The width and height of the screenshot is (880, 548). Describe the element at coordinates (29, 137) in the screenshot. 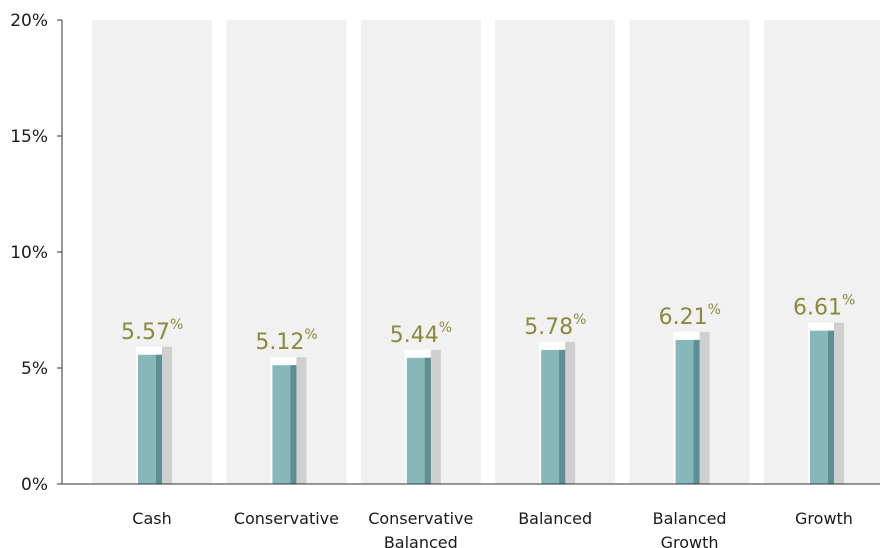

I see `y-tick-label: 15%` at that location.